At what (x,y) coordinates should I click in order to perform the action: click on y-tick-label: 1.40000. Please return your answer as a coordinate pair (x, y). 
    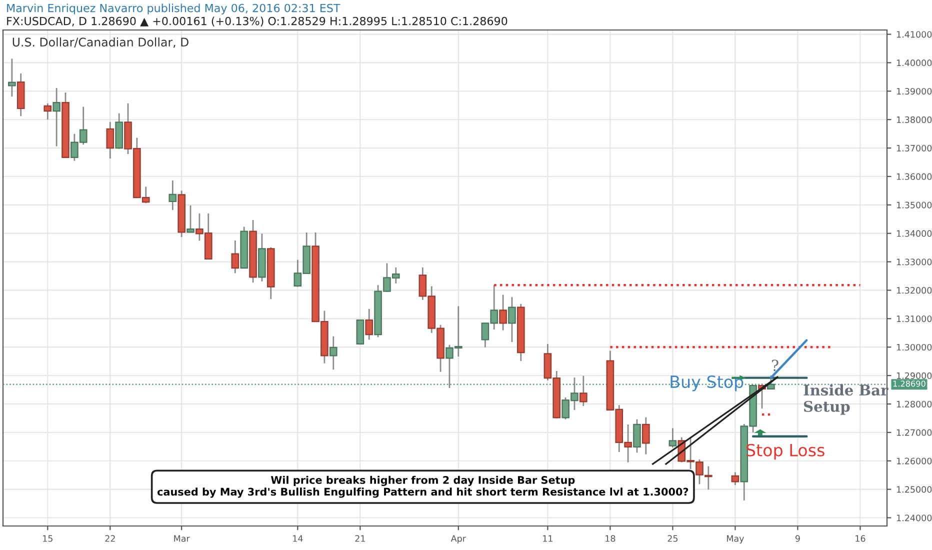
    Looking at the image, I should click on (914, 63).